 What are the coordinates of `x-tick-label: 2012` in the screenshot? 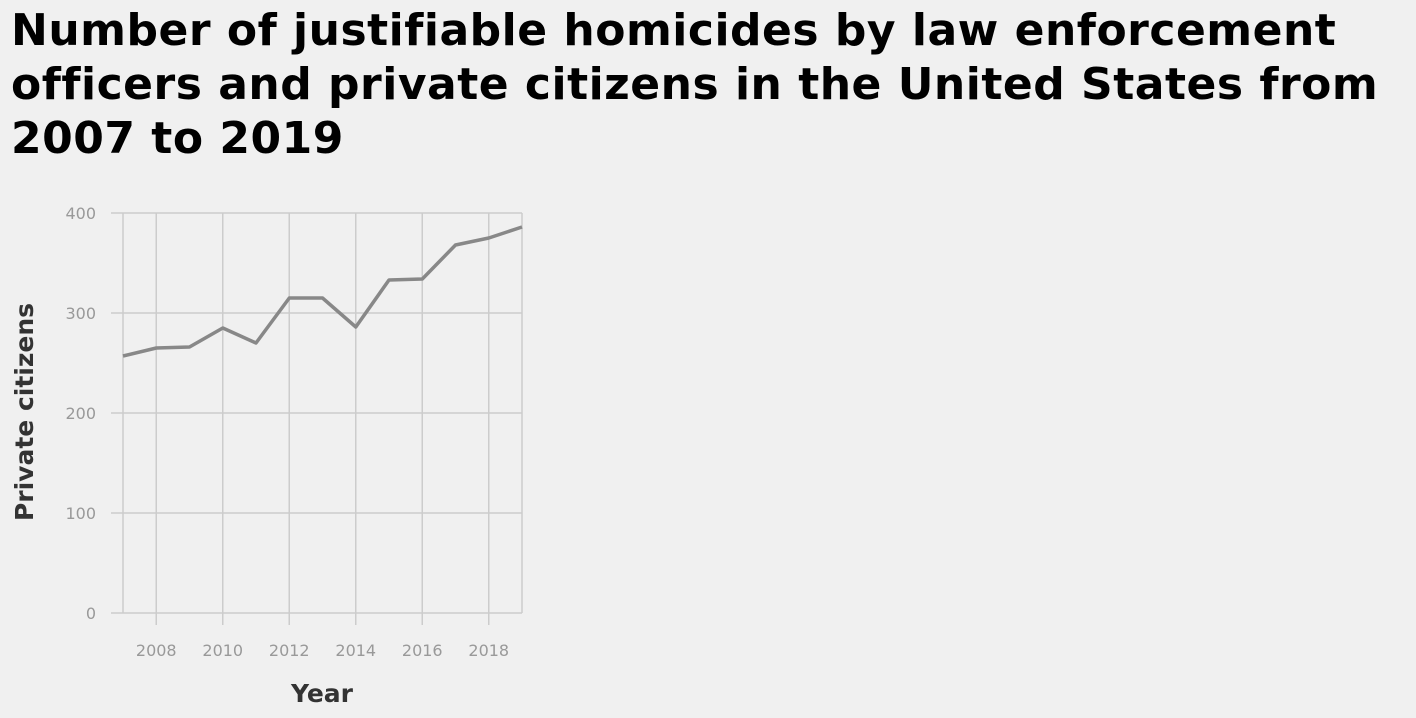 It's located at (289, 650).